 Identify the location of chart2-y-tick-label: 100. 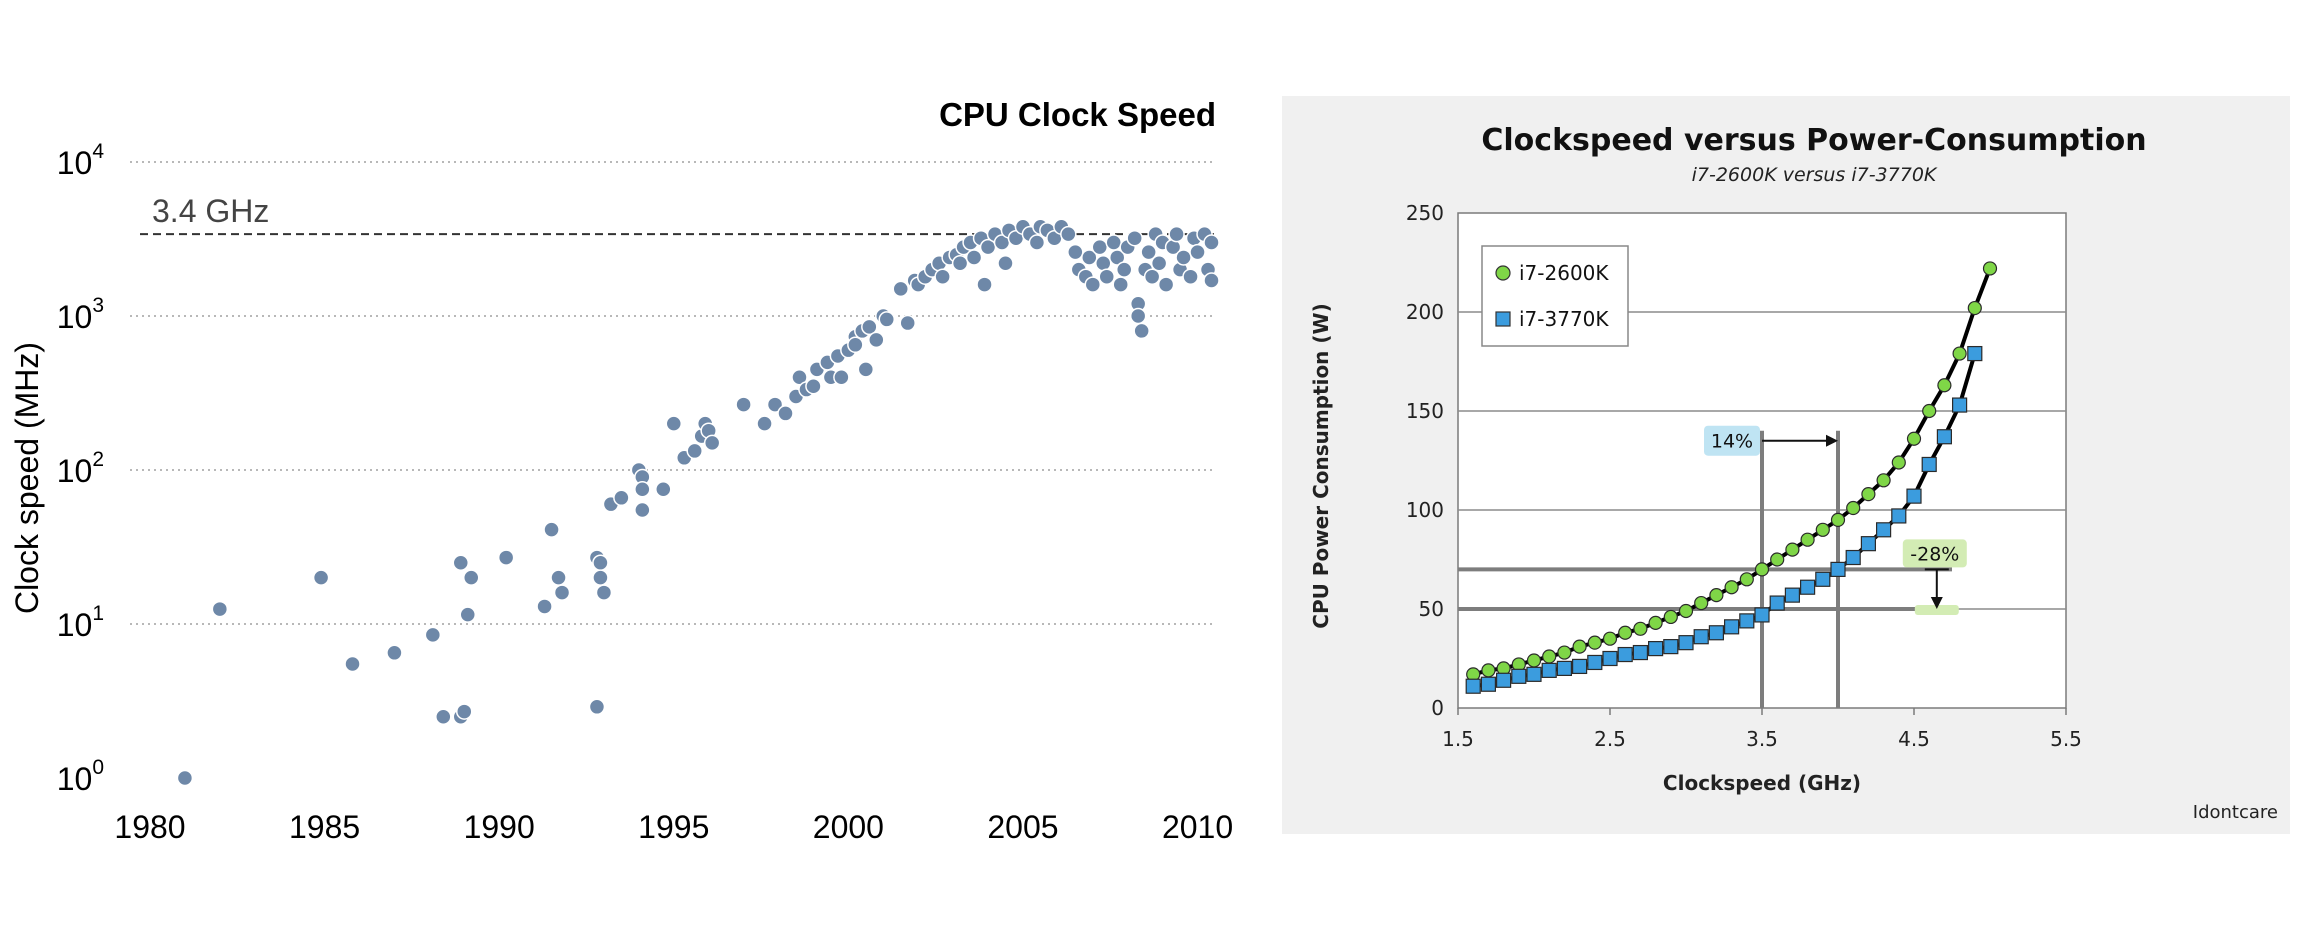
(1425, 510).